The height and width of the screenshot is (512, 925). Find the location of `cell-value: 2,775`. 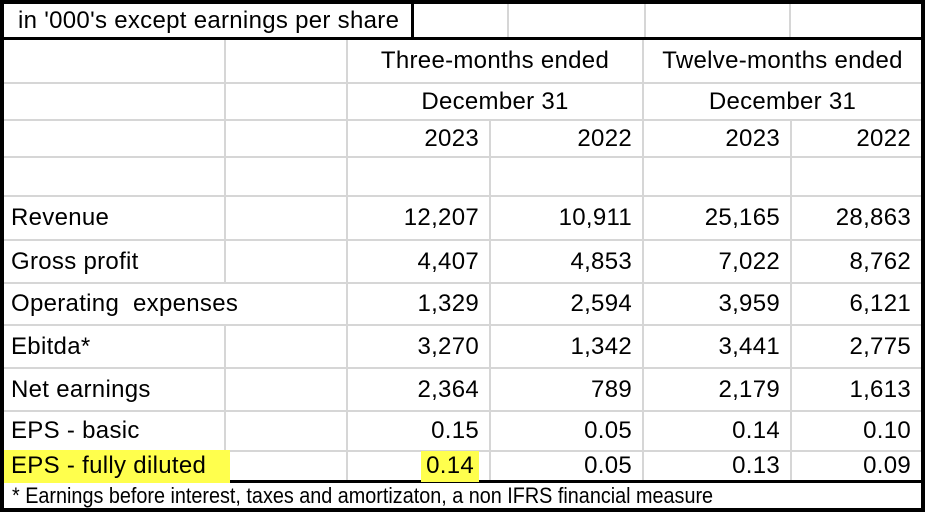

cell-value: 2,775 is located at coordinates (880, 346).